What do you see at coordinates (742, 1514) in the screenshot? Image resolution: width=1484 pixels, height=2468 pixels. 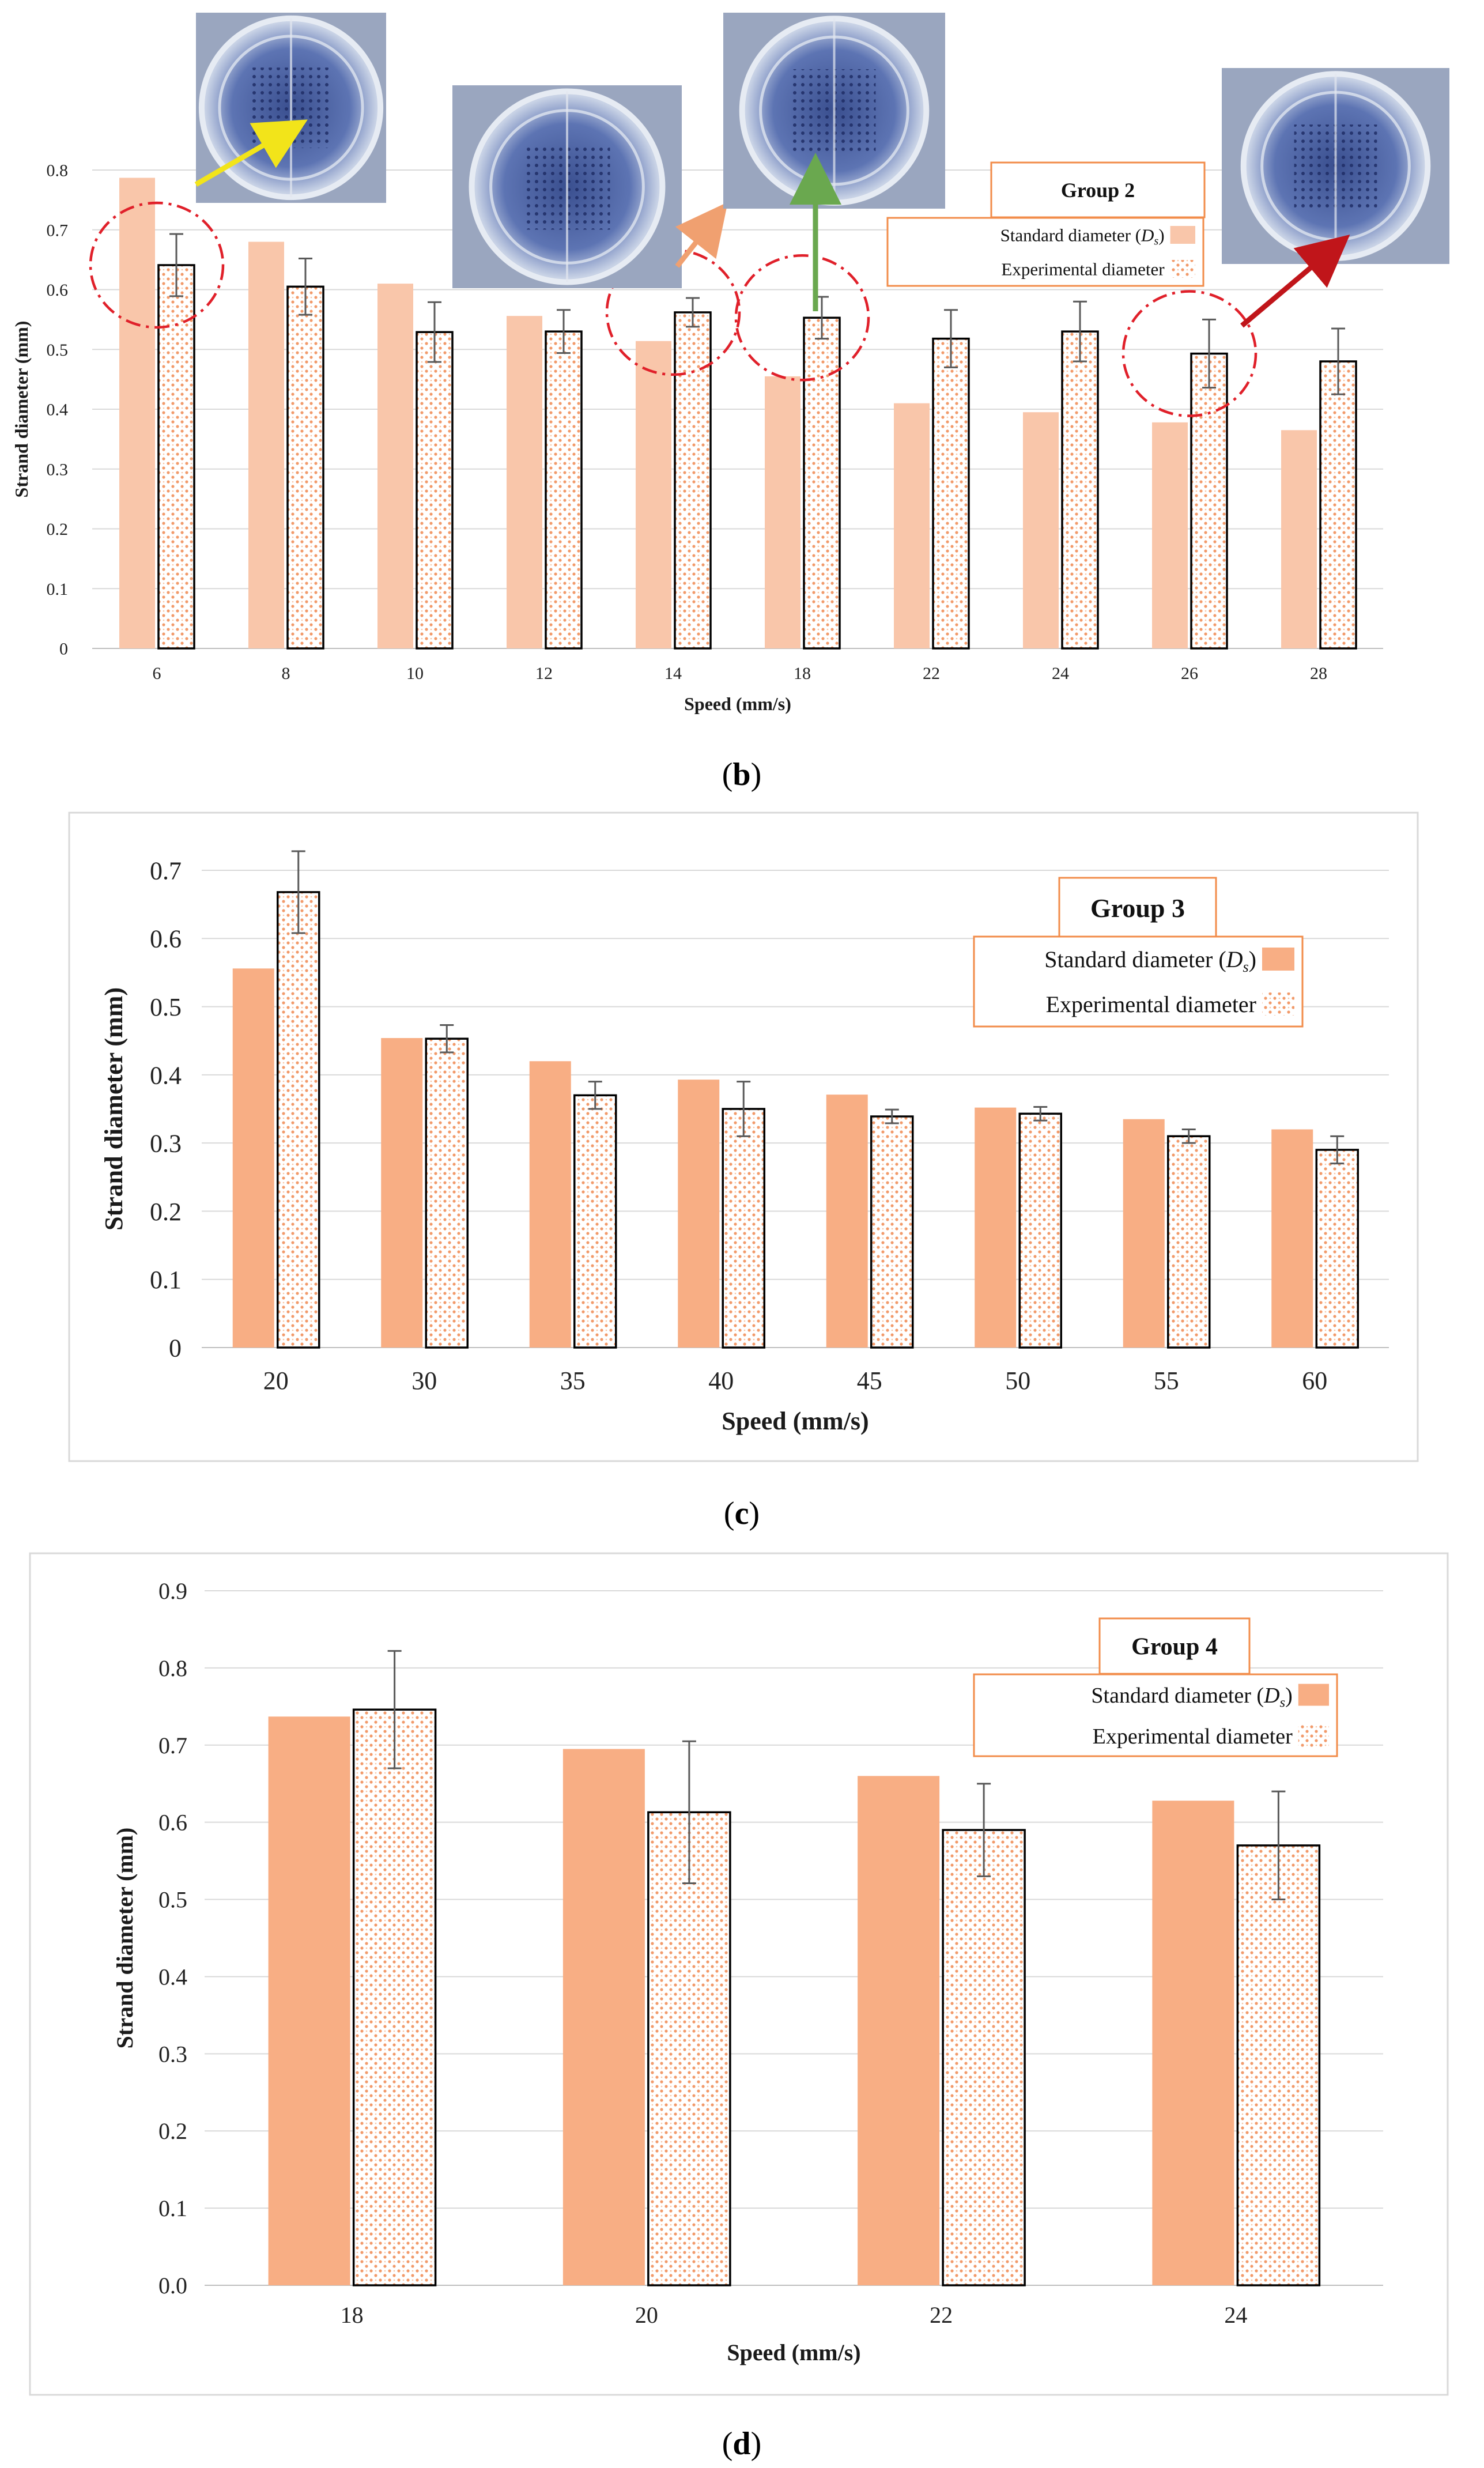 I see `panel-label-c: (c)` at bounding box center [742, 1514].